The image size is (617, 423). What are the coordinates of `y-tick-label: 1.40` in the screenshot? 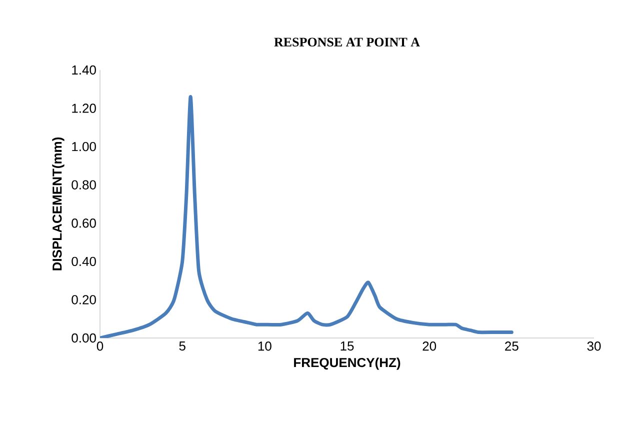 It's located at (84, 70).